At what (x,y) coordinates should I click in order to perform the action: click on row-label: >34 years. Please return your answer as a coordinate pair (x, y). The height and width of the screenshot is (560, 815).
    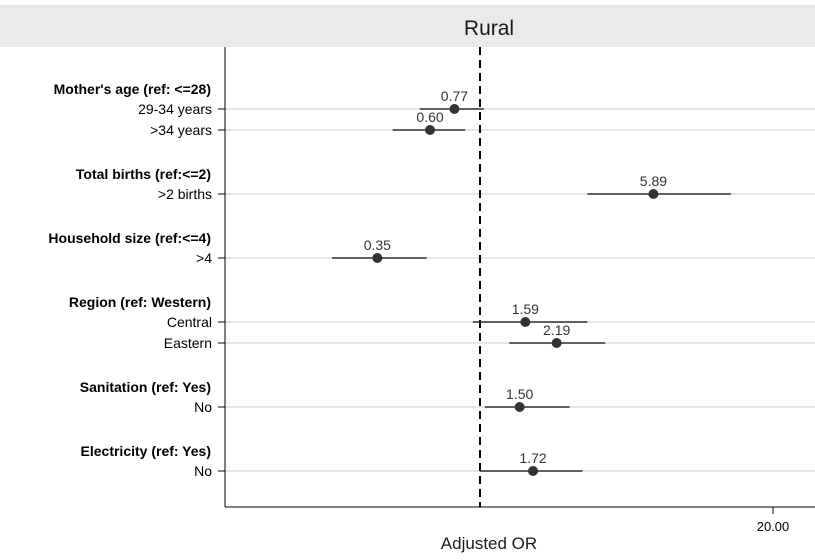
    Looking at the image, I should click on (181, 130).